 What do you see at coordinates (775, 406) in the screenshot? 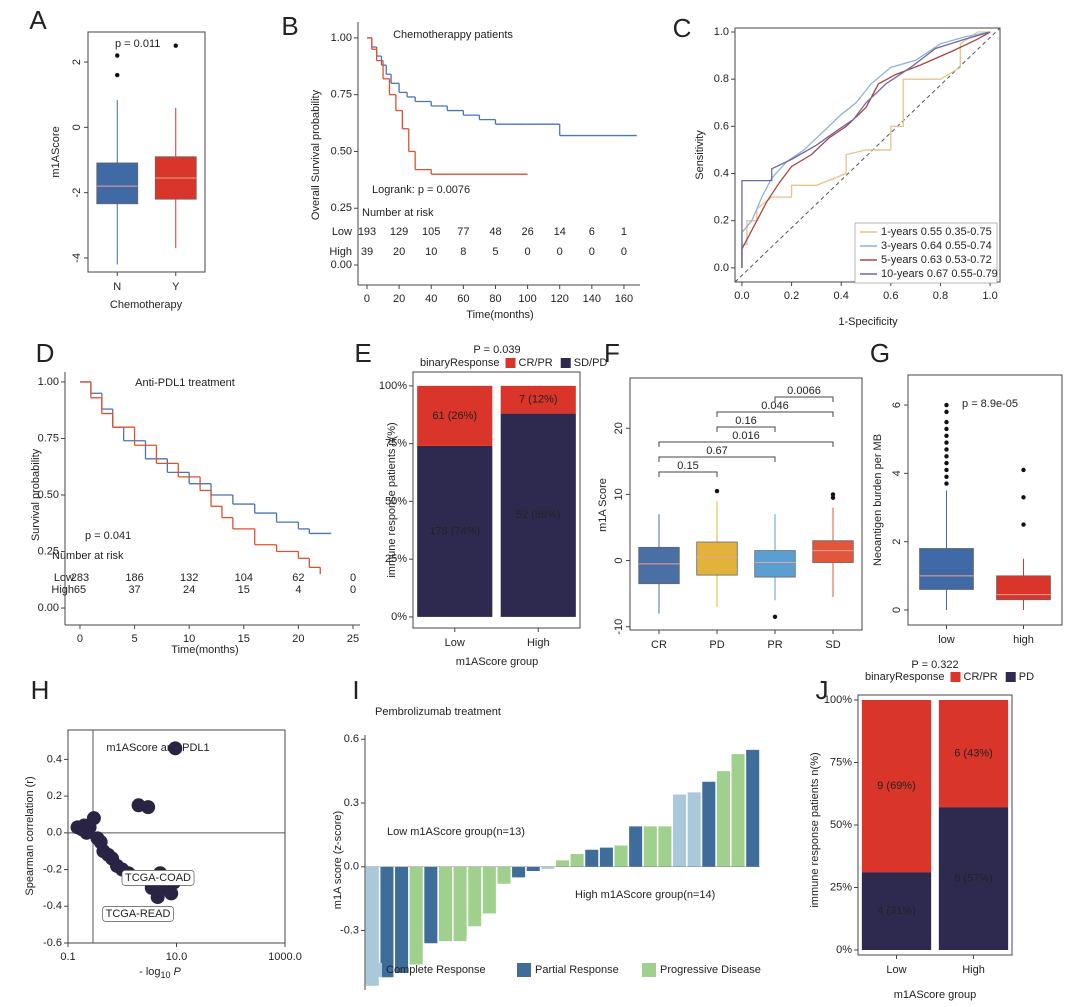
I see `comparison-p: 0.046` at bounding box center [775, 406].